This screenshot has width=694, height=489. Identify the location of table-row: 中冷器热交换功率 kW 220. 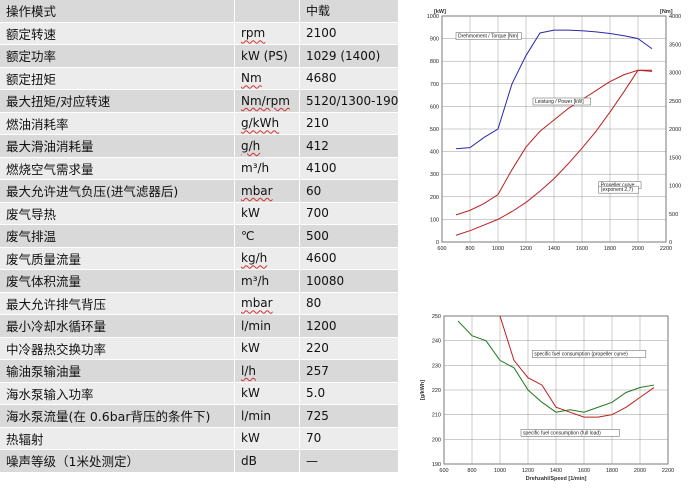
(199, 348).